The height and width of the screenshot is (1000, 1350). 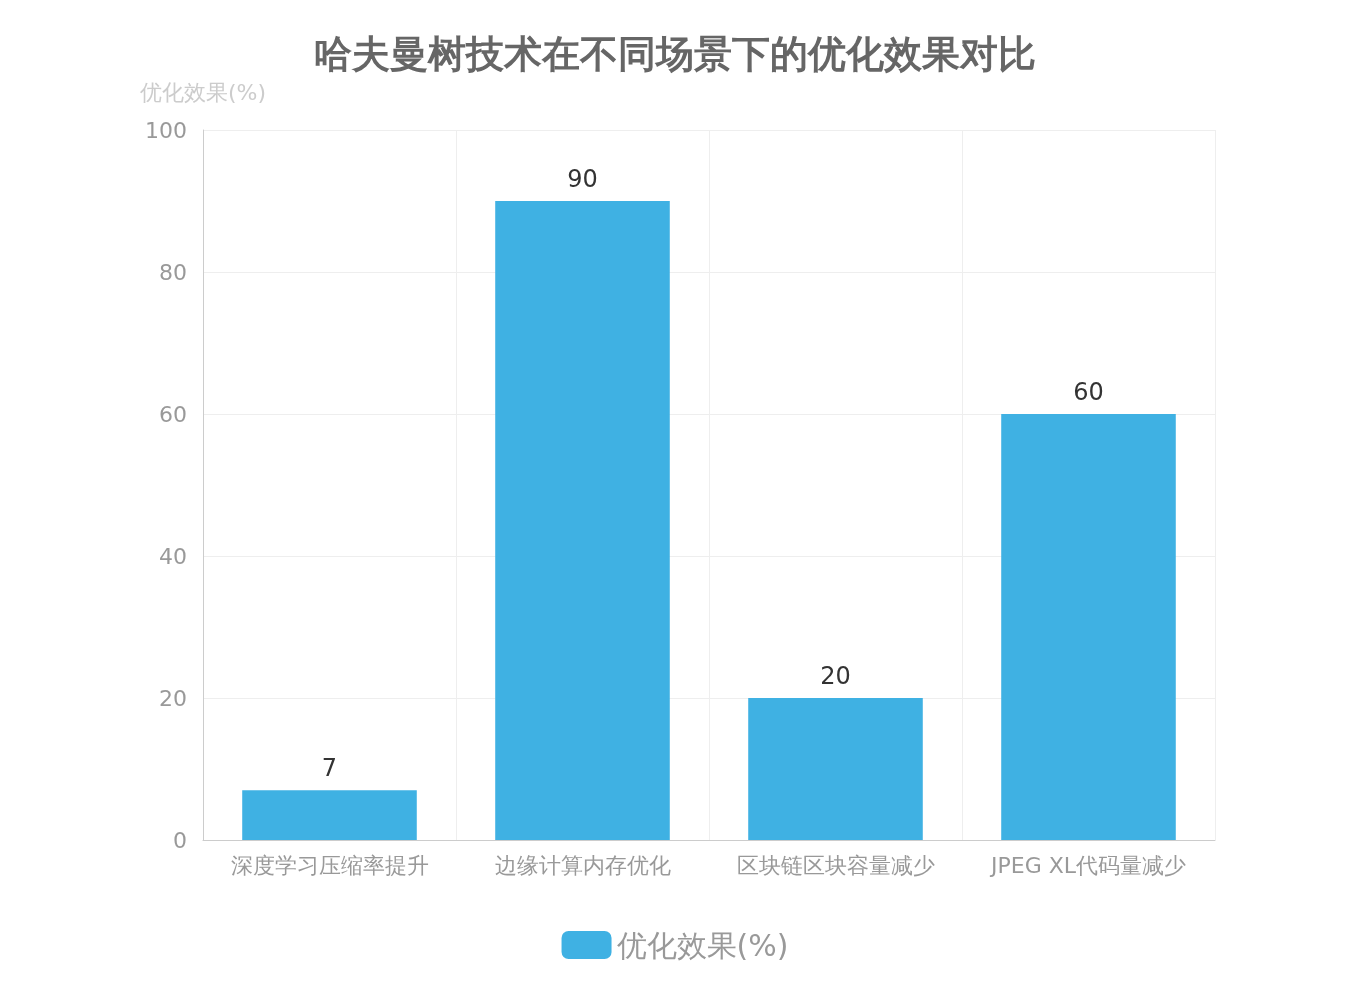 I want to click on x-tick-label: JPEG XL代码量减少, so click(x=1087, y=865).